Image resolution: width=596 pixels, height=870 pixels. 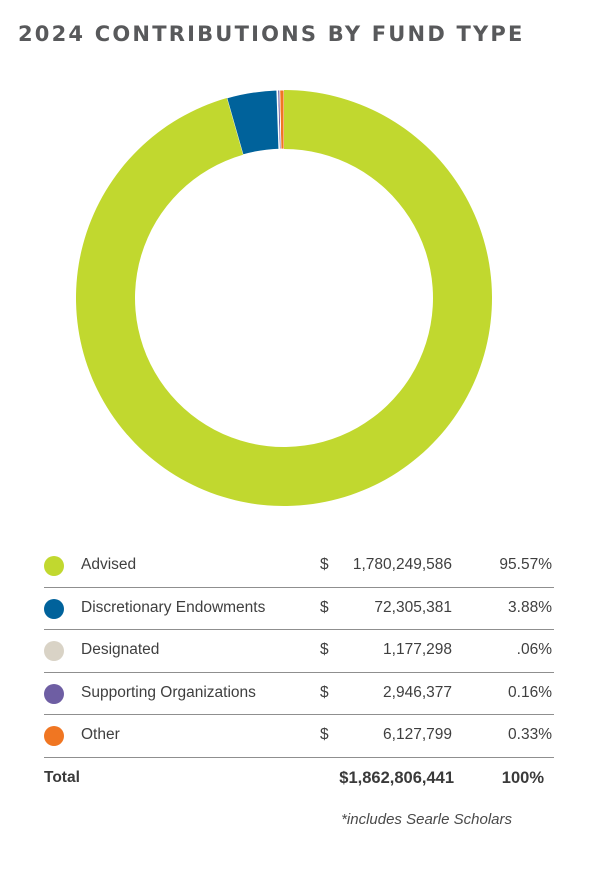 What do you see at coordinates (120, 649) in the screenshot?
I see `legend-label: Designated` at bounding box center [120, 649].